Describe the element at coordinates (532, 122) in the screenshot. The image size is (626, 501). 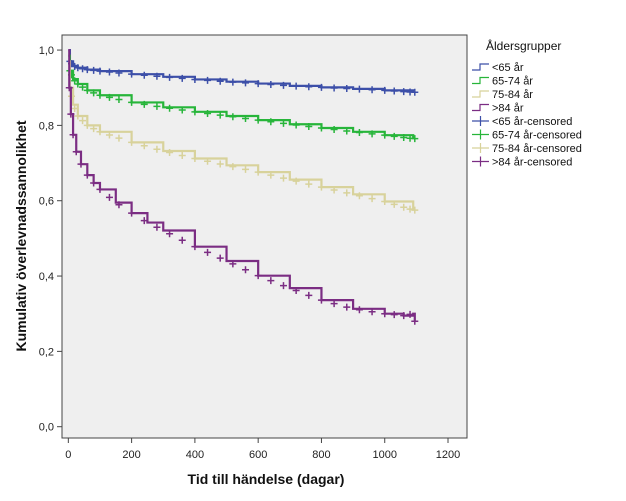
I see `legend-label: <65 år-censored` at that location.